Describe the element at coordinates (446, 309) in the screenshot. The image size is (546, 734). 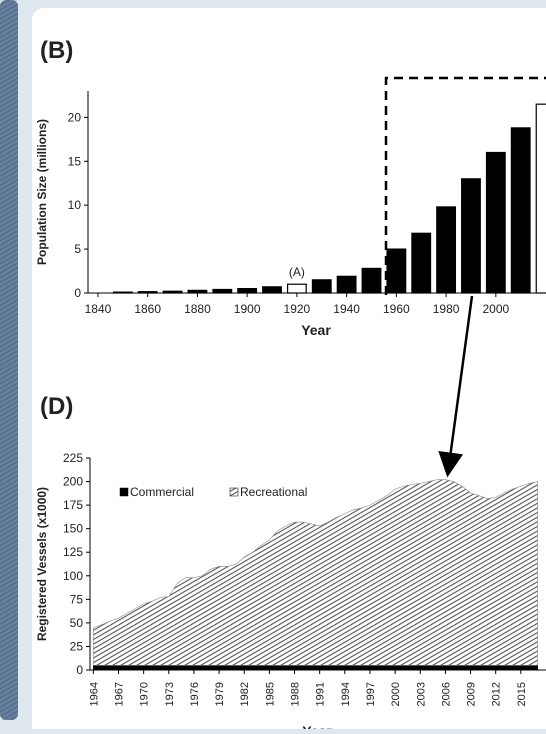
I see `x-tick-label: 1980` at that location.